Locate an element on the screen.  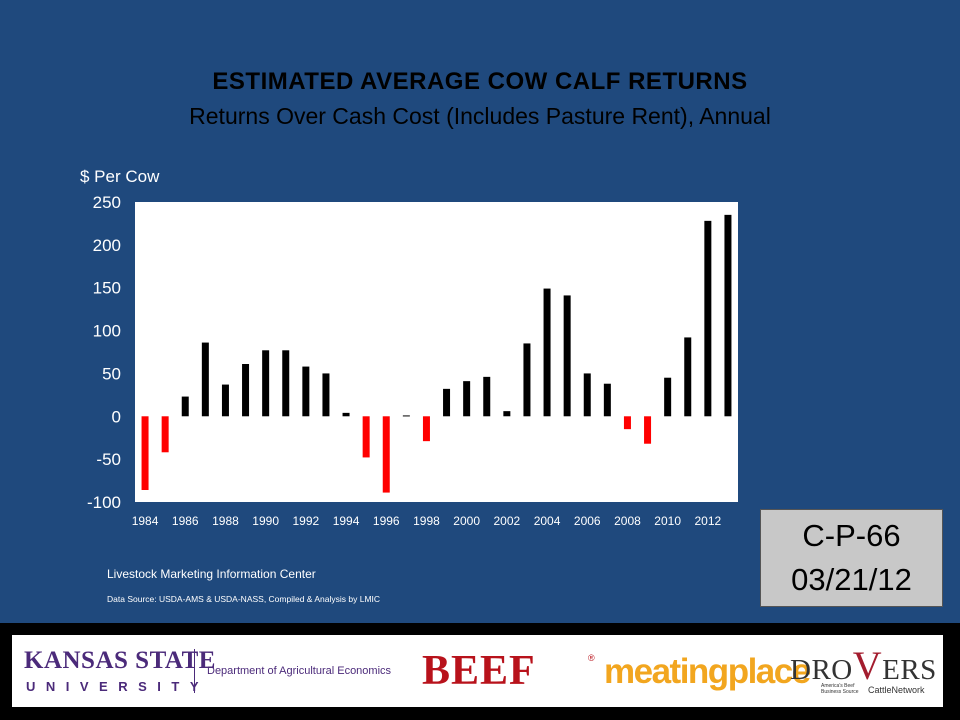
slide-stamp: C-P-66 03/21/12 is located at coordinates (851, 558).